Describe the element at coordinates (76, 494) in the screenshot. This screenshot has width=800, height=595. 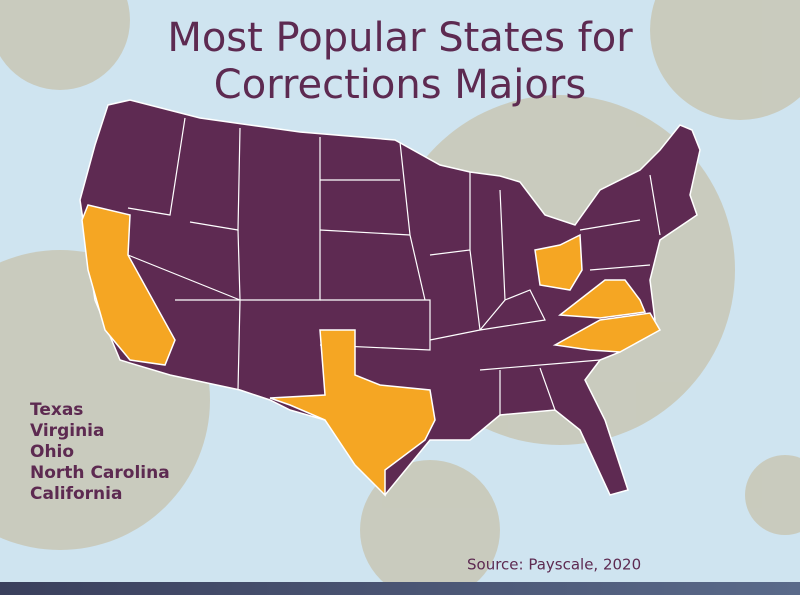
I see `state-name: California` at that location.